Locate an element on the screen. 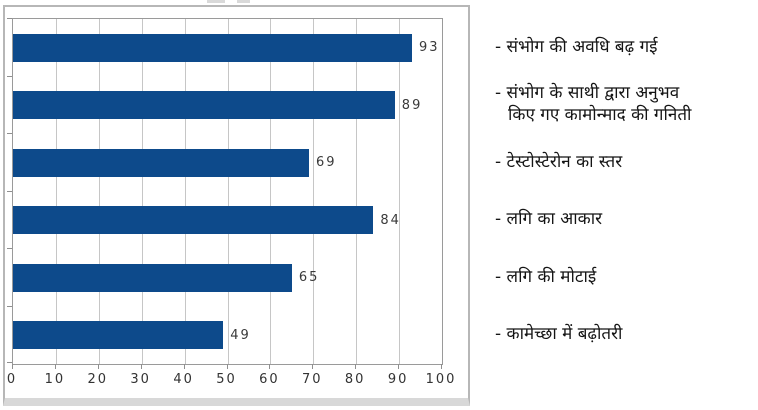  bar-value-label: 84 is located at coordinates (390, 220).